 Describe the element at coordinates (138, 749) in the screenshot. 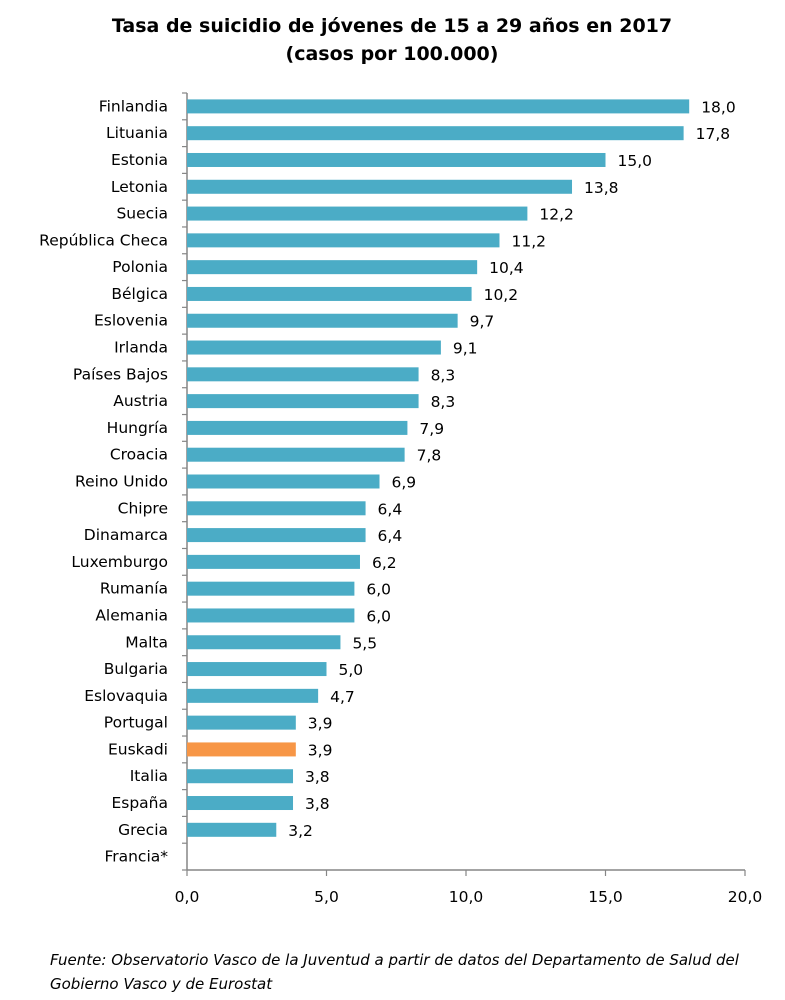

I see `category-label: Euskadi` at that location.